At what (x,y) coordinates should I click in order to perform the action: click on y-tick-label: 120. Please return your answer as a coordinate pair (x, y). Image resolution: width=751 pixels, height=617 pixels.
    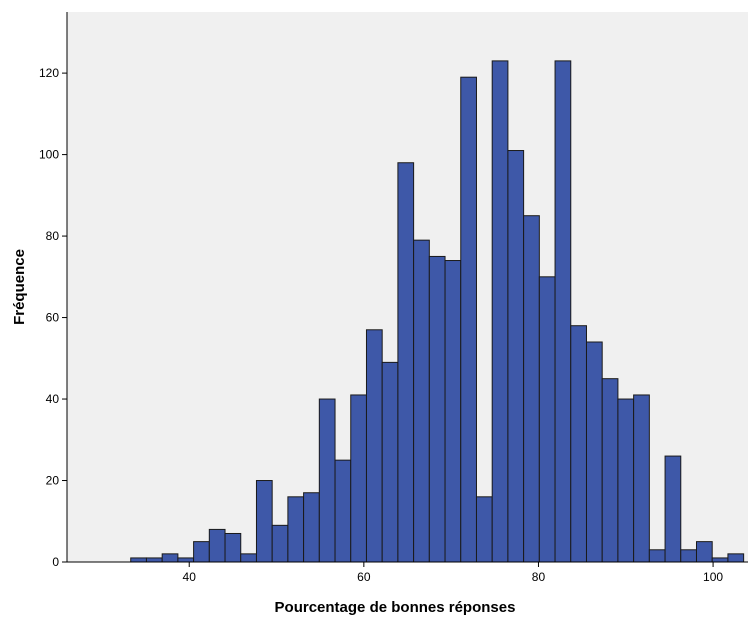
    Looking at the image, I should click on (49, 73).